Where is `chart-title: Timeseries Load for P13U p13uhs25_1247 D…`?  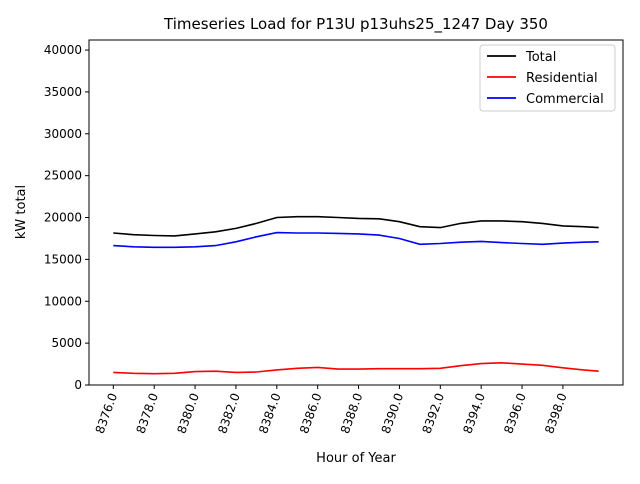
chart-title: Timeseries Load for P13U p13uhs25_1247 D… is located at coordinates (355, 24).